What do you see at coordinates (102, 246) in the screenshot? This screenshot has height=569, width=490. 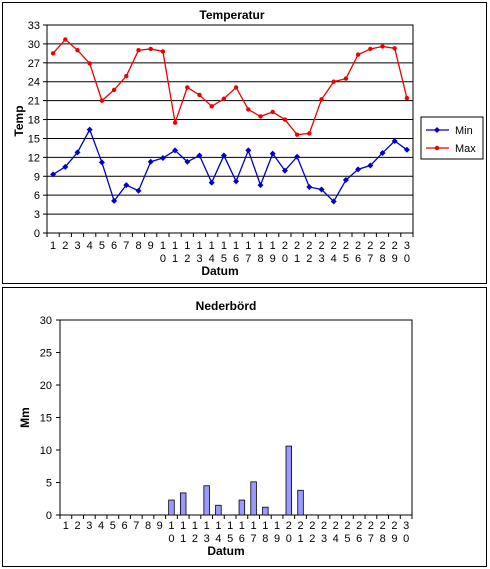 I see `x-tick-label: 5` at bounding box center [102, 246].